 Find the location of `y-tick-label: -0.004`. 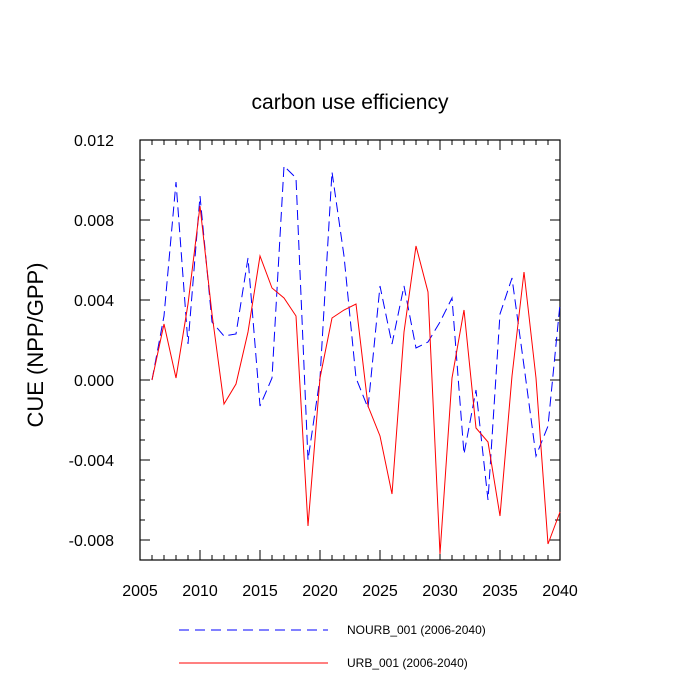

y-tick-label: -0.004 is located at coordinates (91, 461).